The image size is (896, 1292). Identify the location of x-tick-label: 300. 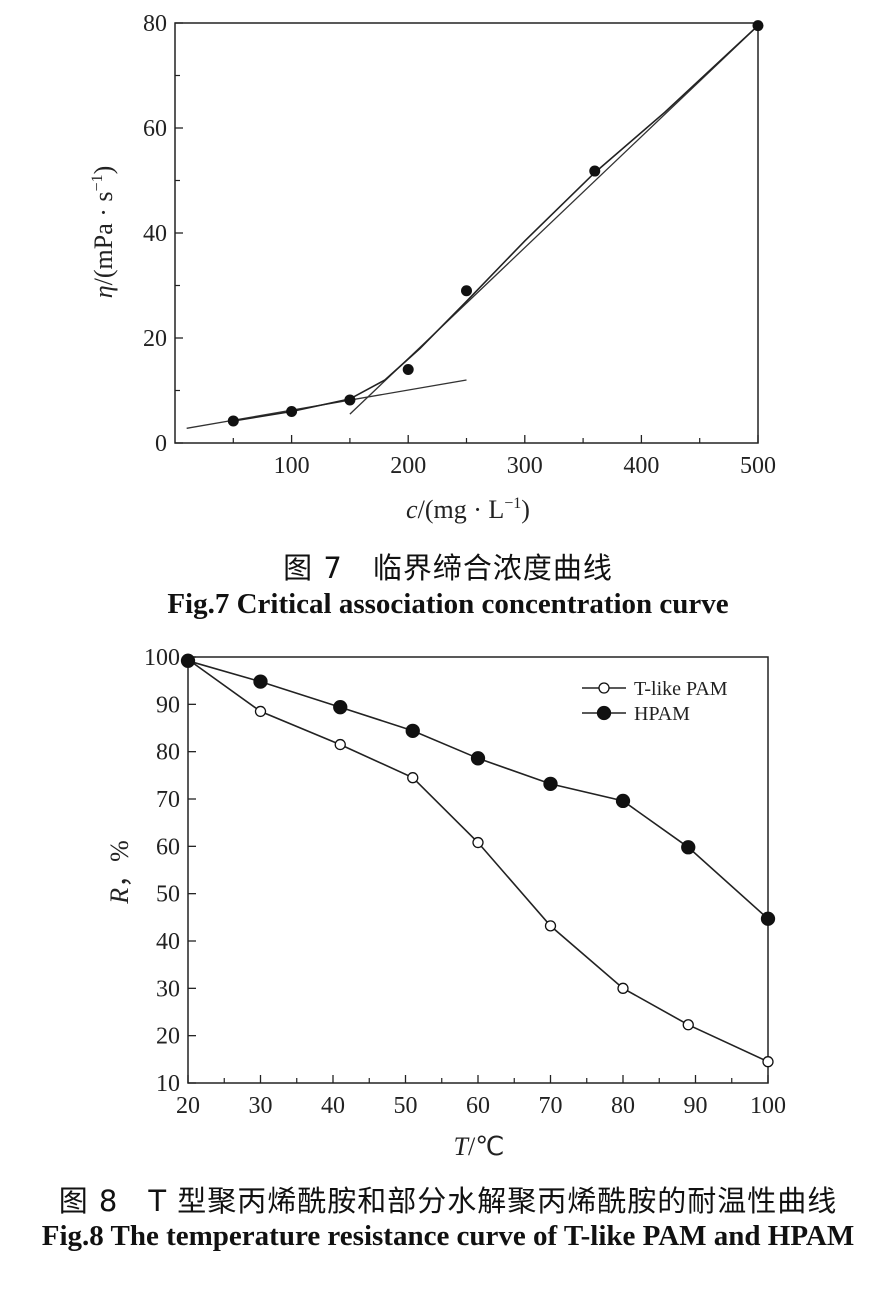
(525, 466).